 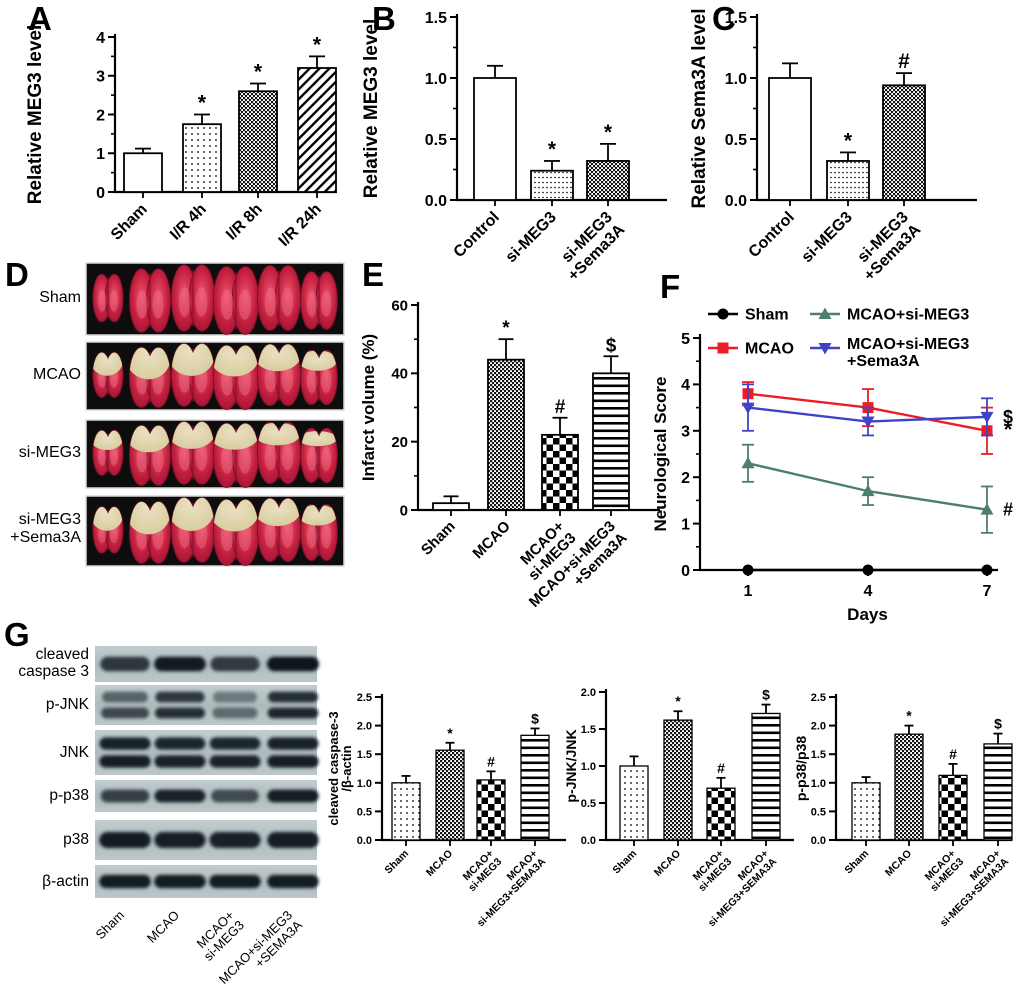 I want to click on svg-text: I/R 8h, so click(x=244, y=222).